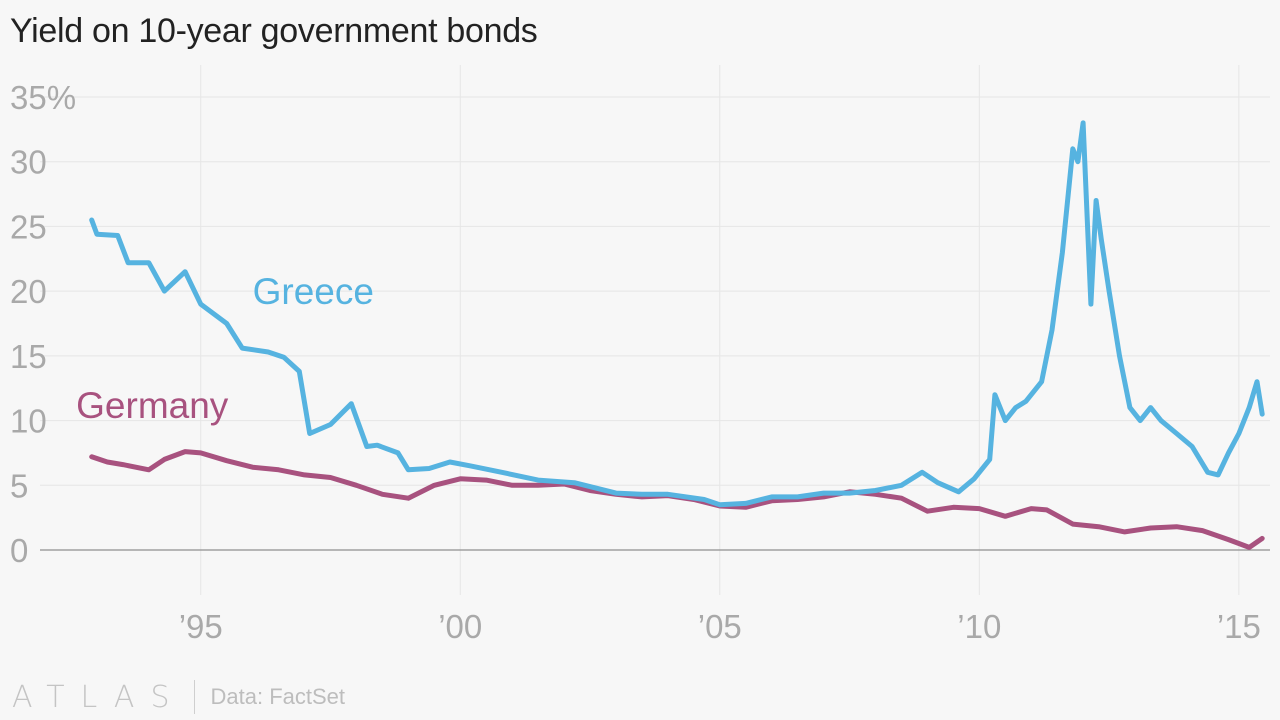  What do you see at coordinates (43, 97) in the screenshot?
I see `y-tick-label: 35%` at bounding box center [43, 97].